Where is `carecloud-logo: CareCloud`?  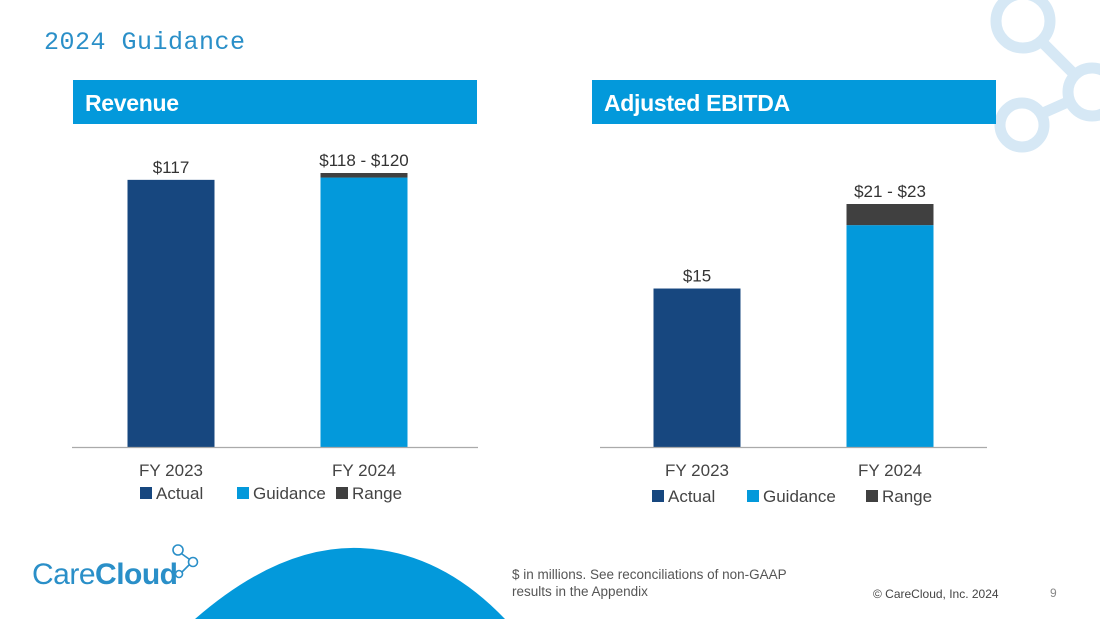
carecloud-logo: CareCloud is located at coordinates (105, 575).